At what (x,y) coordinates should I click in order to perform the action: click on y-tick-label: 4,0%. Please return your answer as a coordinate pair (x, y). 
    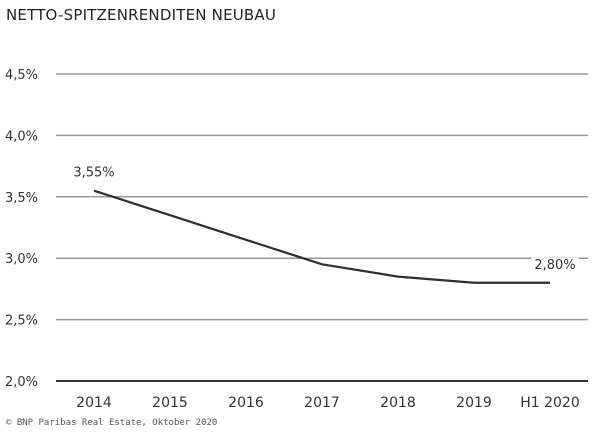
    Looking at the image, I should click on (21, 136).